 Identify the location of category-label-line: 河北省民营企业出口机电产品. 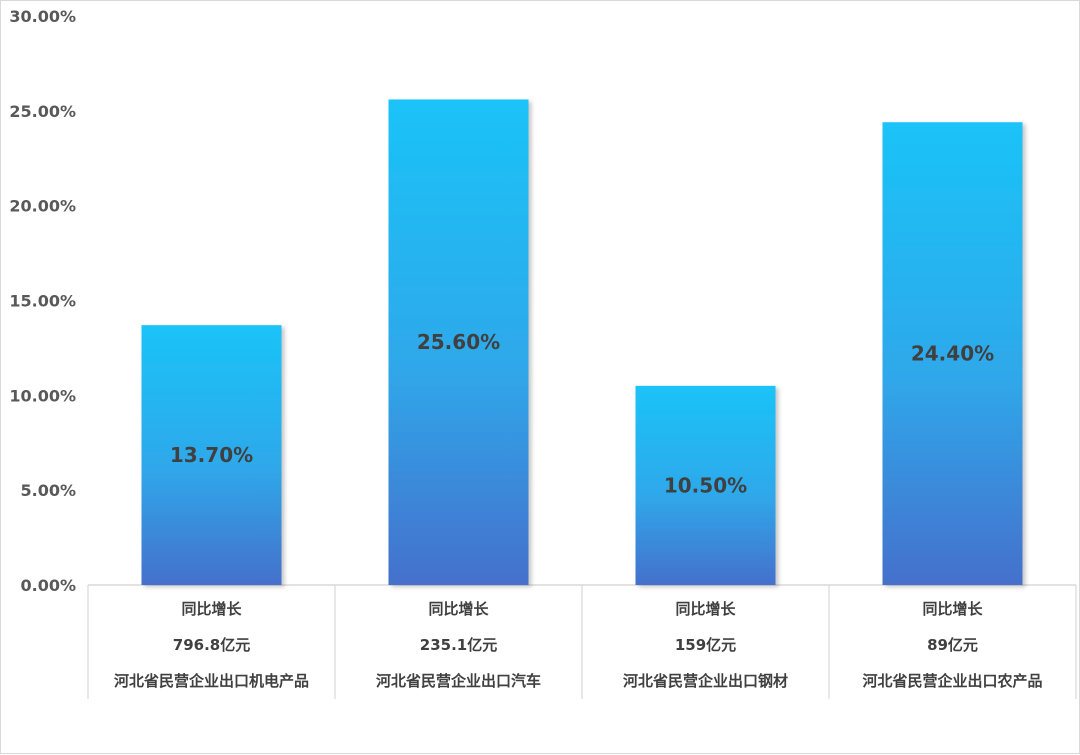
(211, 681).